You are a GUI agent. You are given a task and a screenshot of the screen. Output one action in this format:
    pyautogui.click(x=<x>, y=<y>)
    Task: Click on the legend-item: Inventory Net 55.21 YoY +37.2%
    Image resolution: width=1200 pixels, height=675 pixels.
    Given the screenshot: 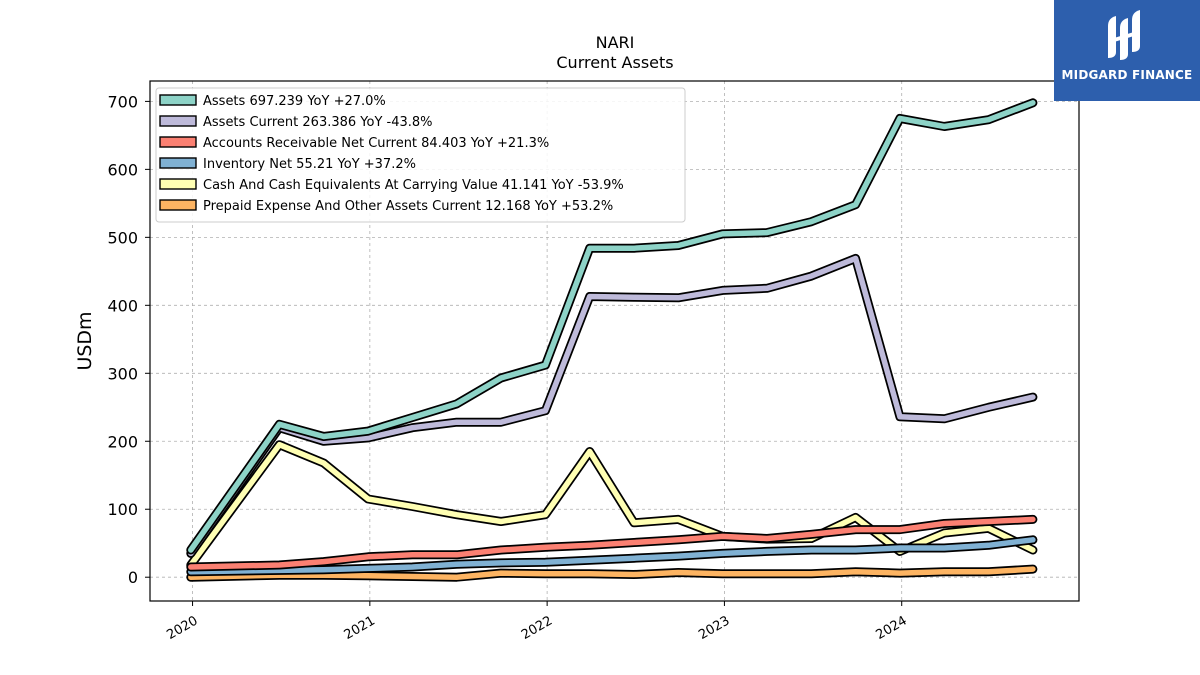 What is the action you would take?
    pyautogui.click(x=287, y=164)
    